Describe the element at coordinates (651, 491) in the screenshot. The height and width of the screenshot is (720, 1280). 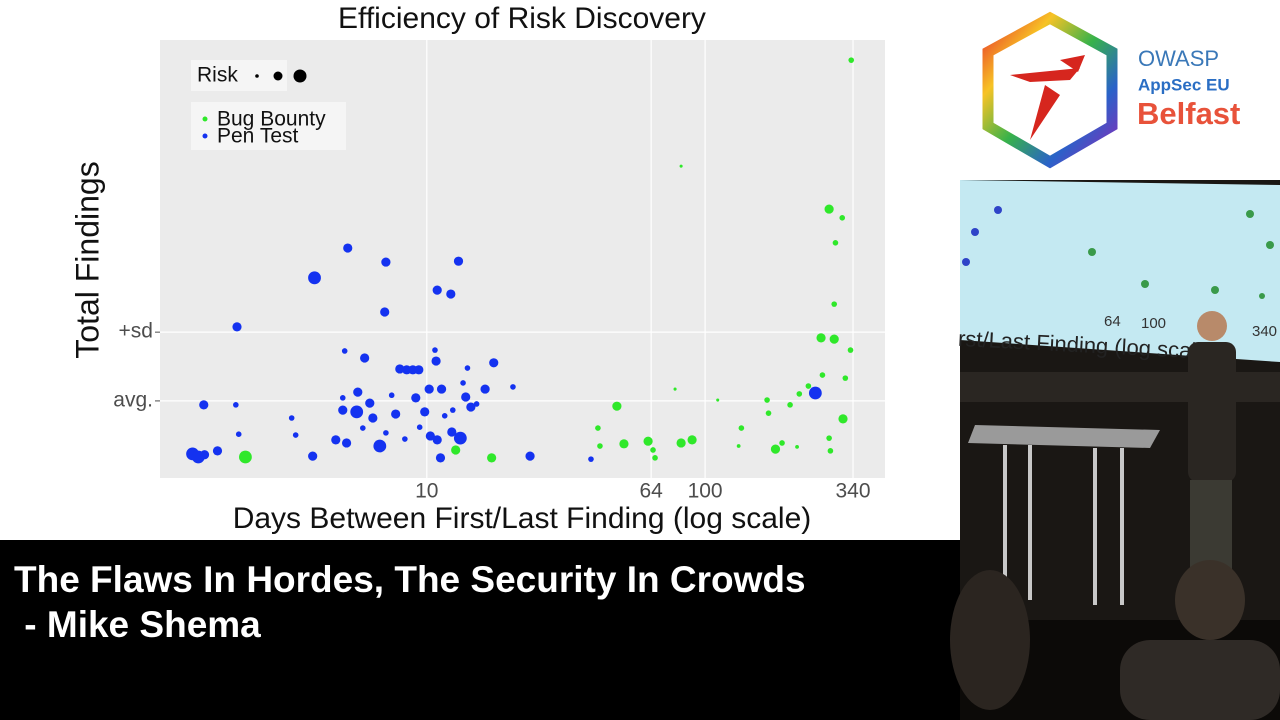
I see `x-tick-label: 64` at that location.